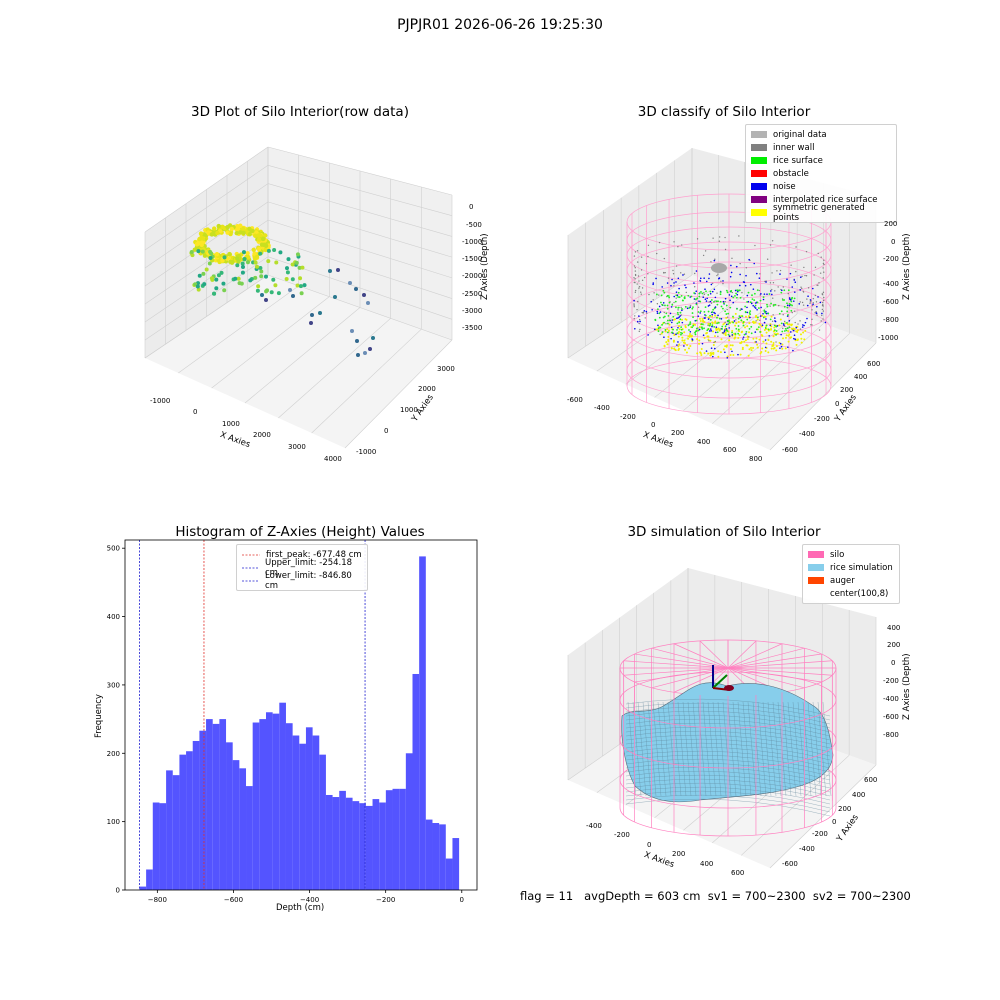 The height and width of the screenshot is (1000, 1000). Describe the element at coordinates (800, 134) in the screenshot. I see `legend-label: original data` at that location.